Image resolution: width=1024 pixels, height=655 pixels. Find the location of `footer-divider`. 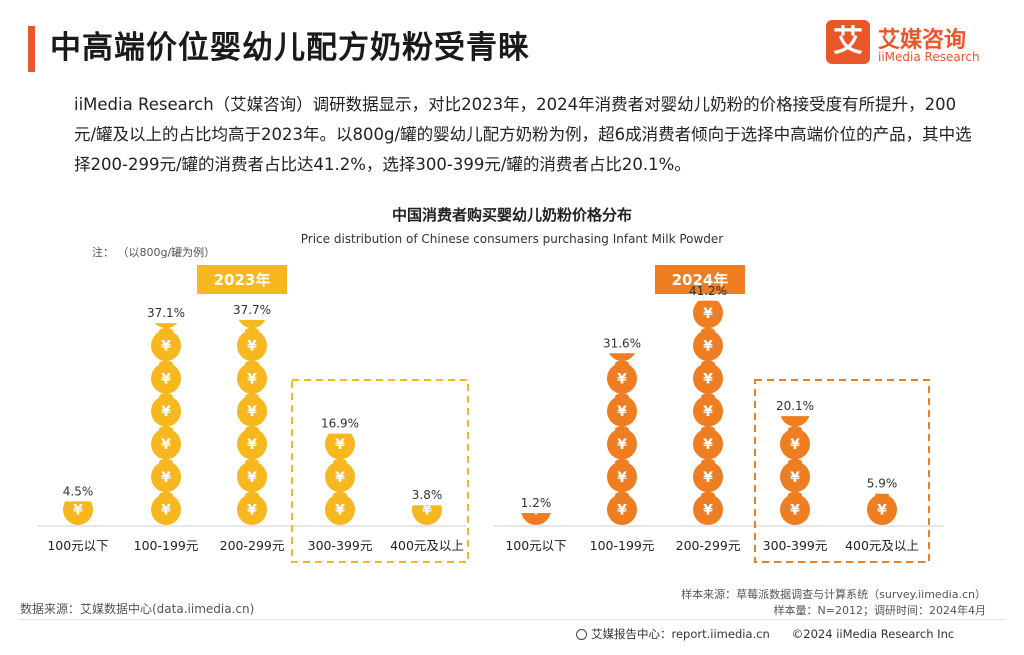

footer-divider is located at coordinates (512, 619).